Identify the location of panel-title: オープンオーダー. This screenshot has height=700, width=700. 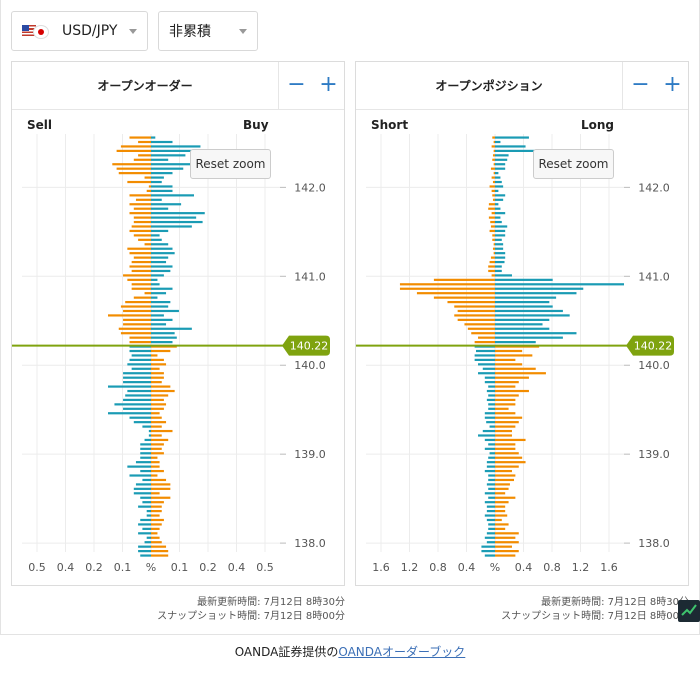
(145, 86).